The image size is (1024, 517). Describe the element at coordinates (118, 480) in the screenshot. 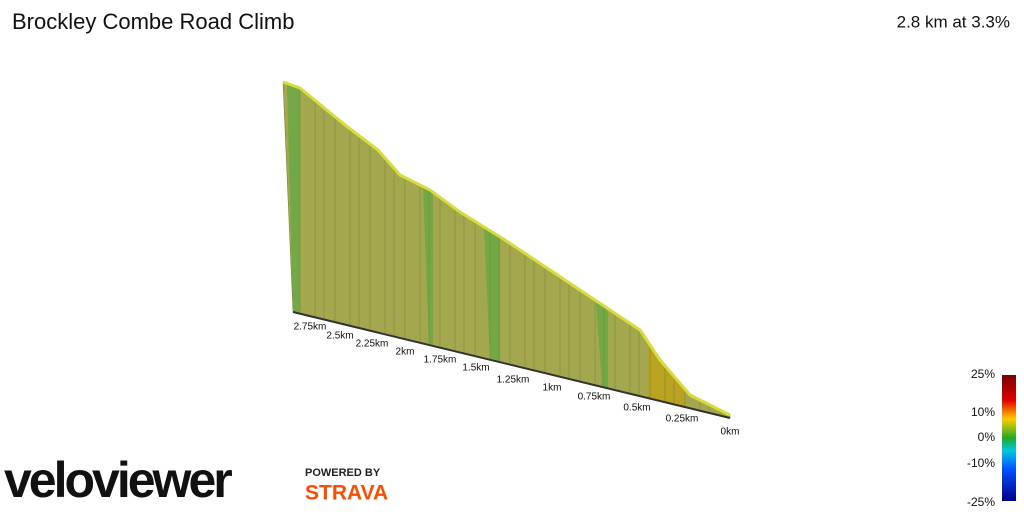

I see `logo: veloviewer` at that location.